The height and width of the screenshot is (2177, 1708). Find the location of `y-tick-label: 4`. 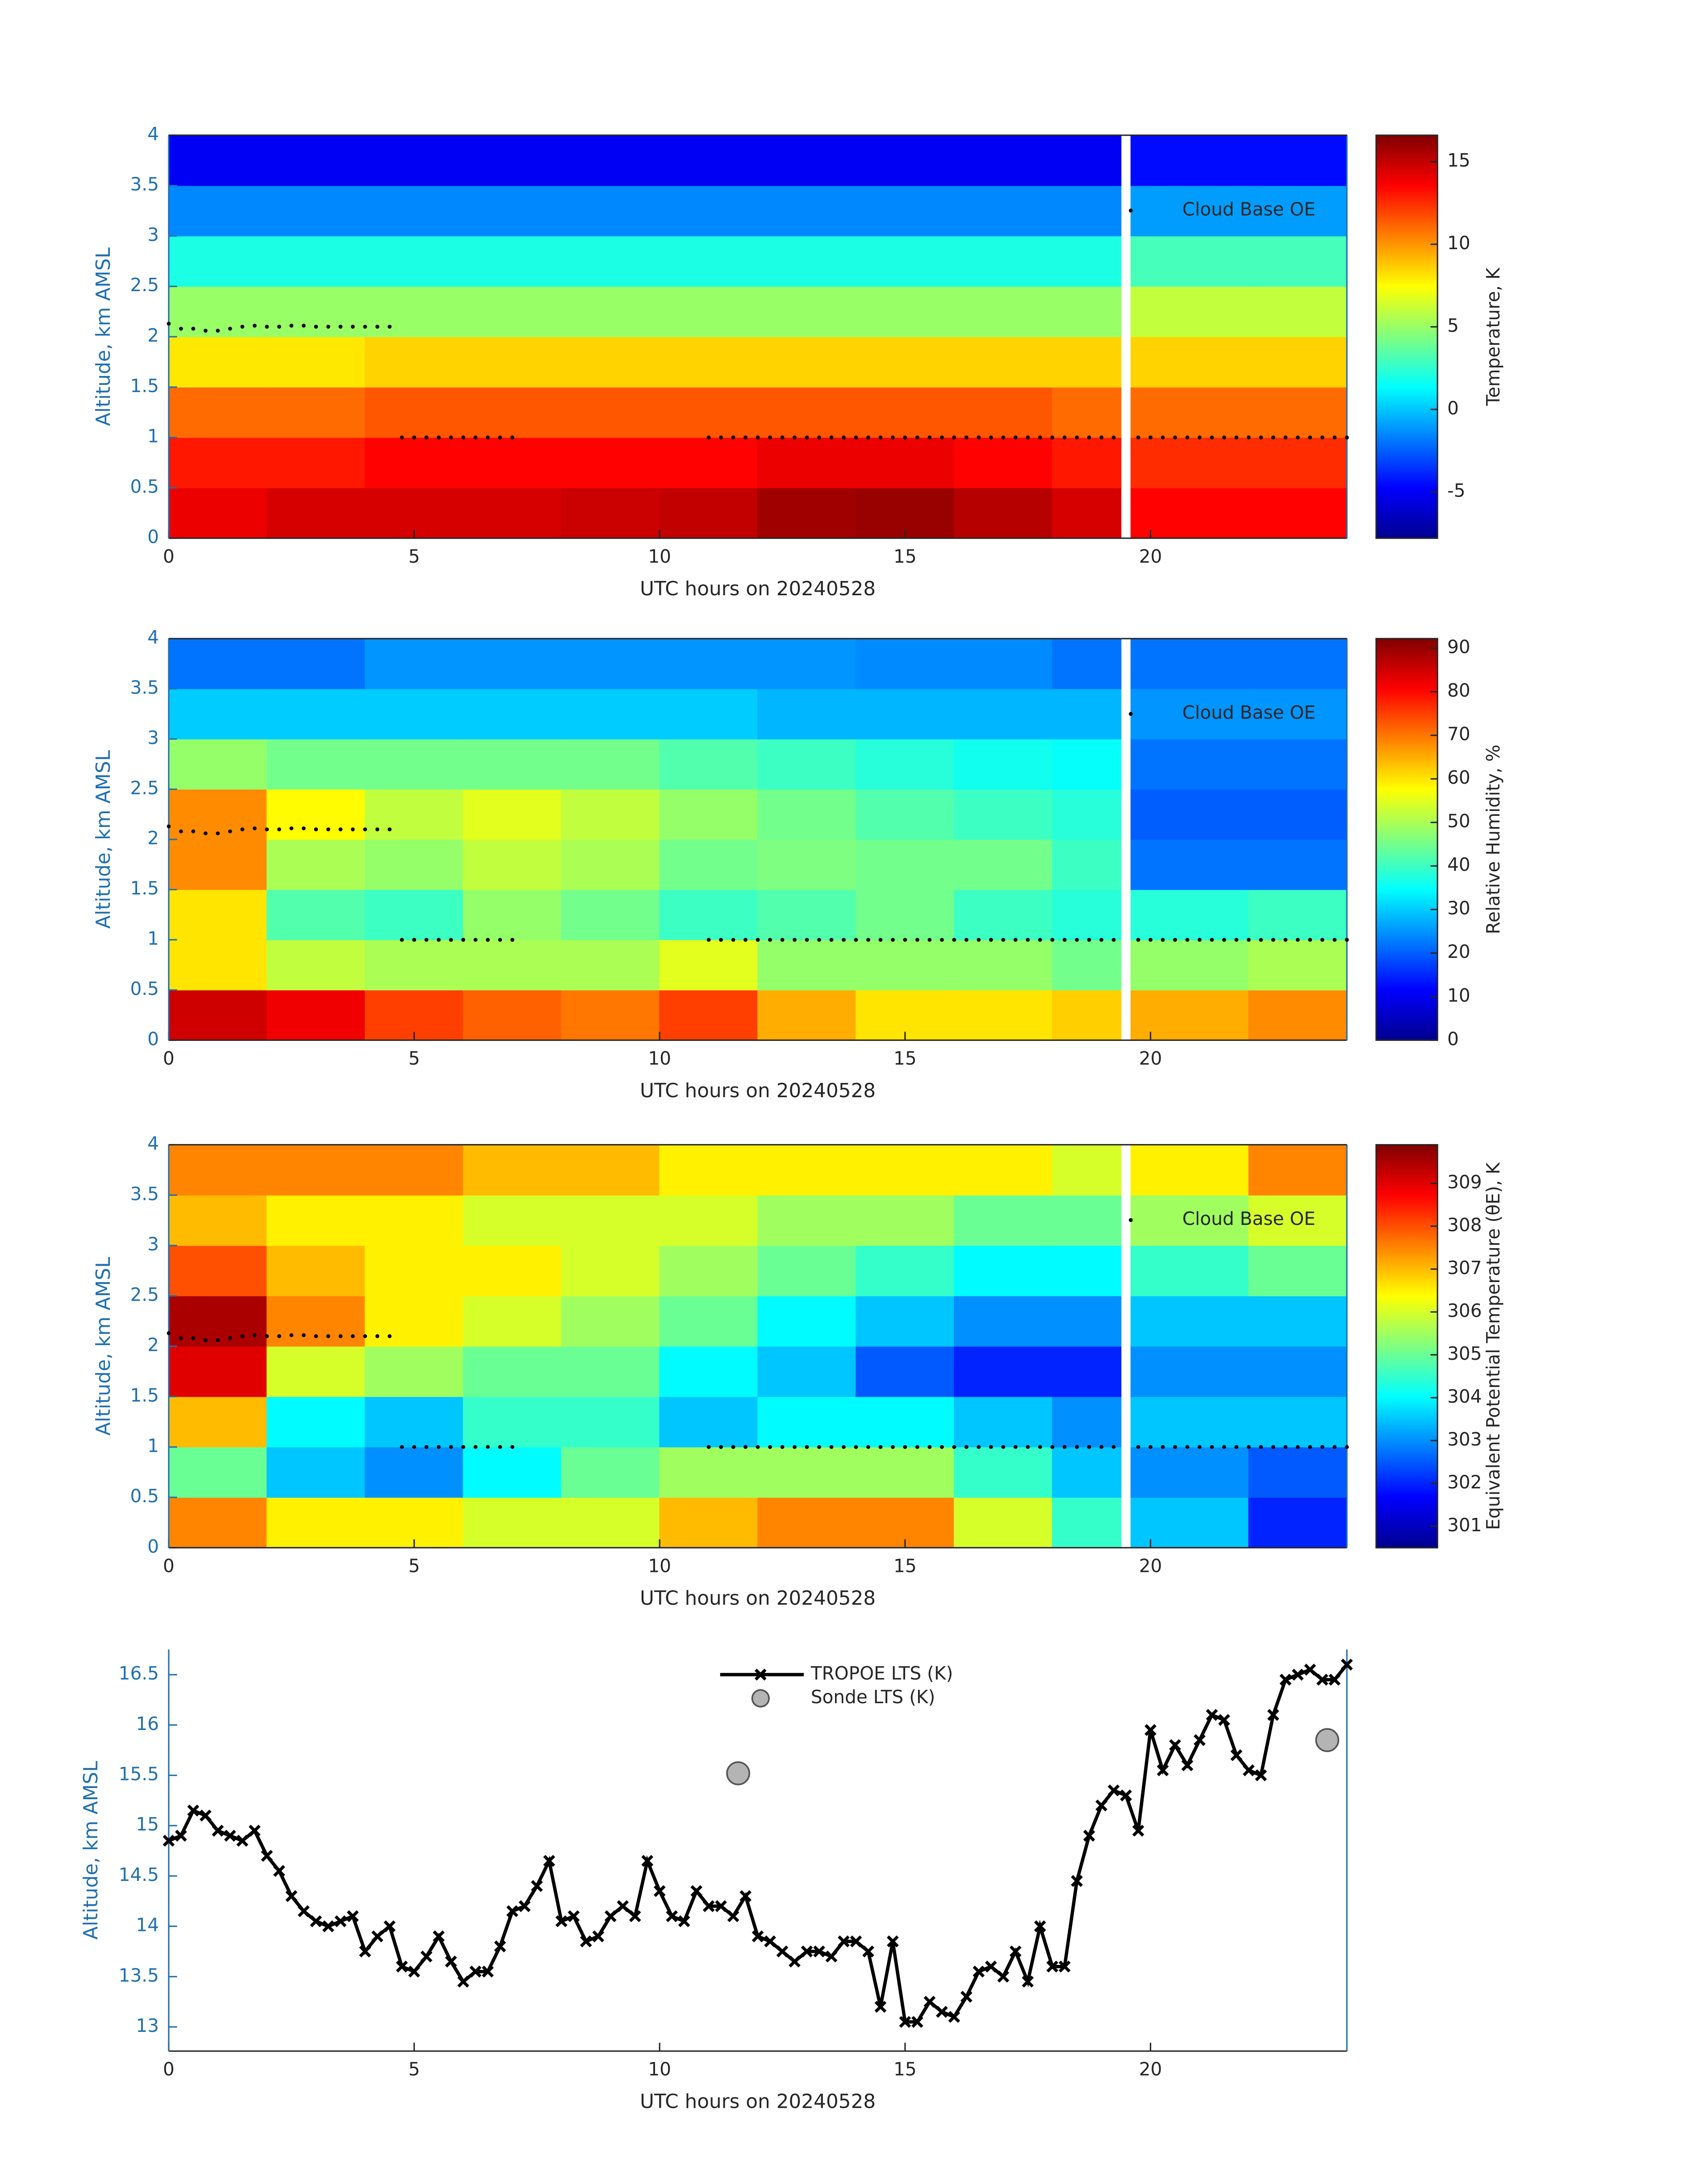

y-tick-label: 4 is located at coordinates (153, 1143).